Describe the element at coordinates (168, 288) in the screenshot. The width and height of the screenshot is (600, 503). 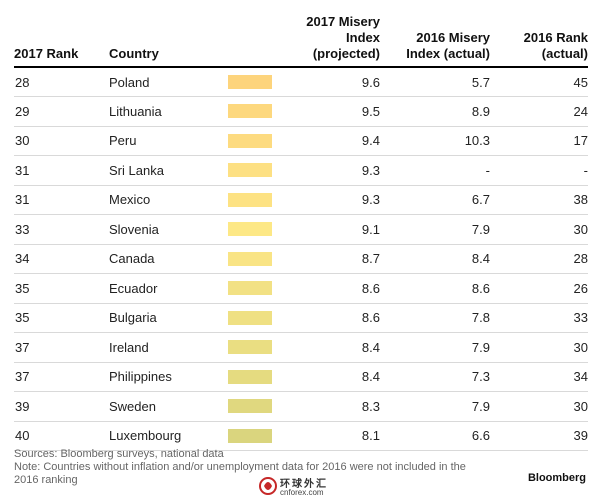
I see `cell-country: Ecuador` at that location.